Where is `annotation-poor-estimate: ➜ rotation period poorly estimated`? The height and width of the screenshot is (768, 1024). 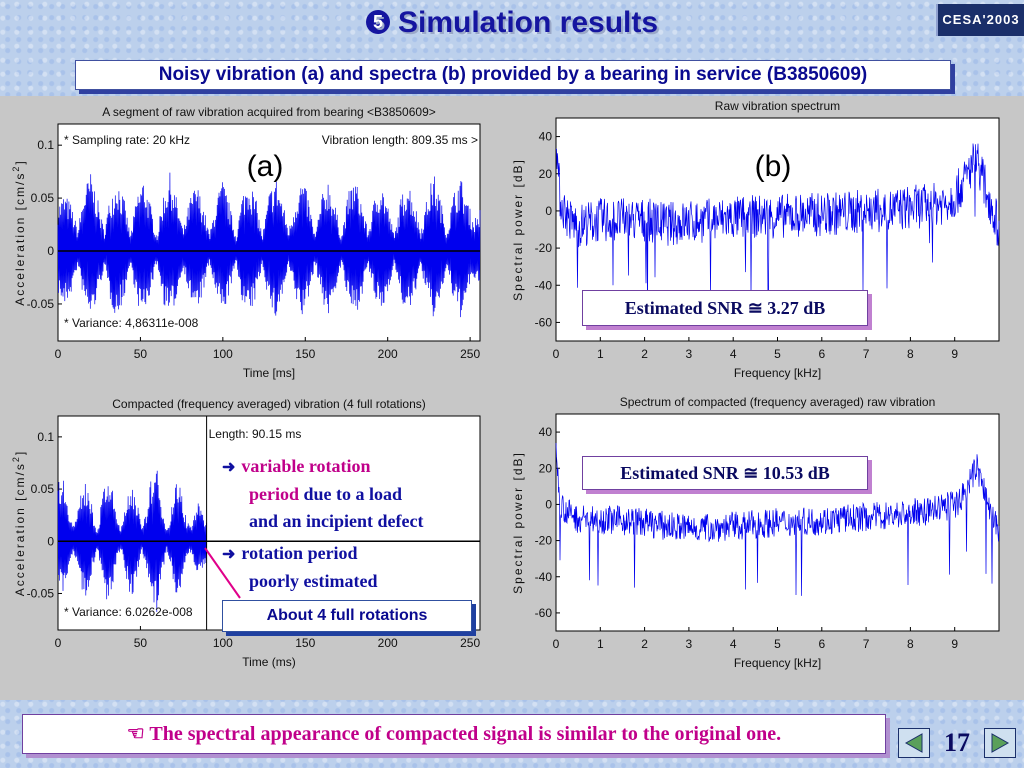 annotation-poor-estimate: ➜ rotation period poorly estimated is located at coordinates (299, 567).